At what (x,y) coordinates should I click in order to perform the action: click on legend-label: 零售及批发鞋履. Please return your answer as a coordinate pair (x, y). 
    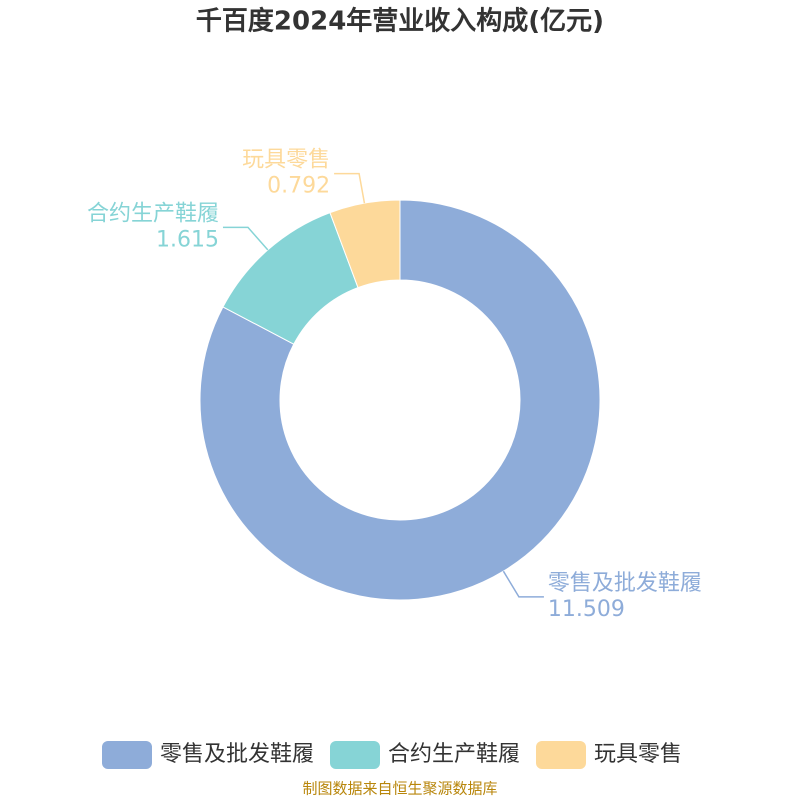
    Looking at the image, I should click on (237, 754).